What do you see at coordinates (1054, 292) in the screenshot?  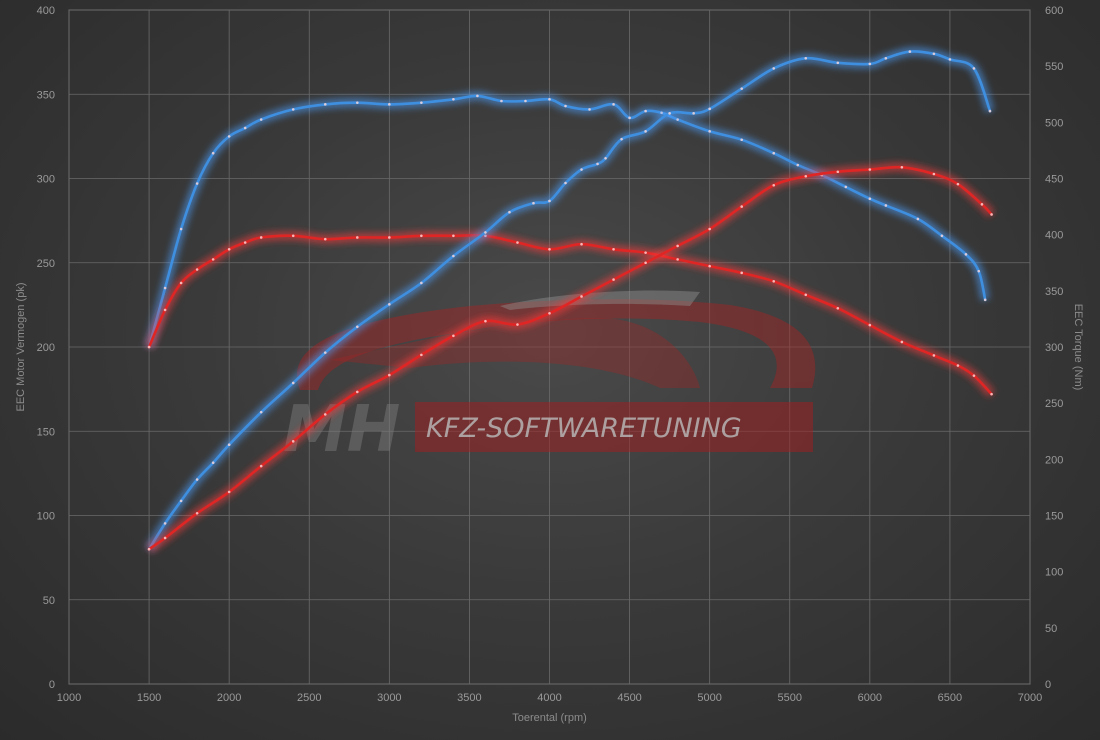 I see `y-right-tick-label: 350` at bounding box center [1054, 292].